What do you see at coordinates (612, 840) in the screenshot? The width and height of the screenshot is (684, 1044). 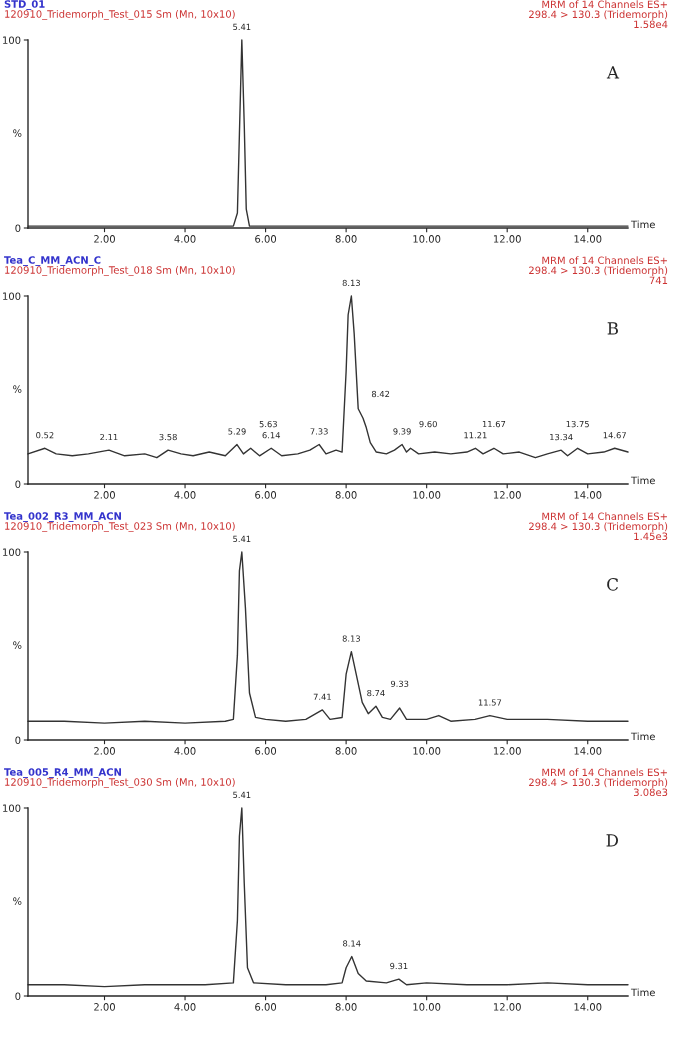 I see `annotation: D` at bounding box center [612, 840].